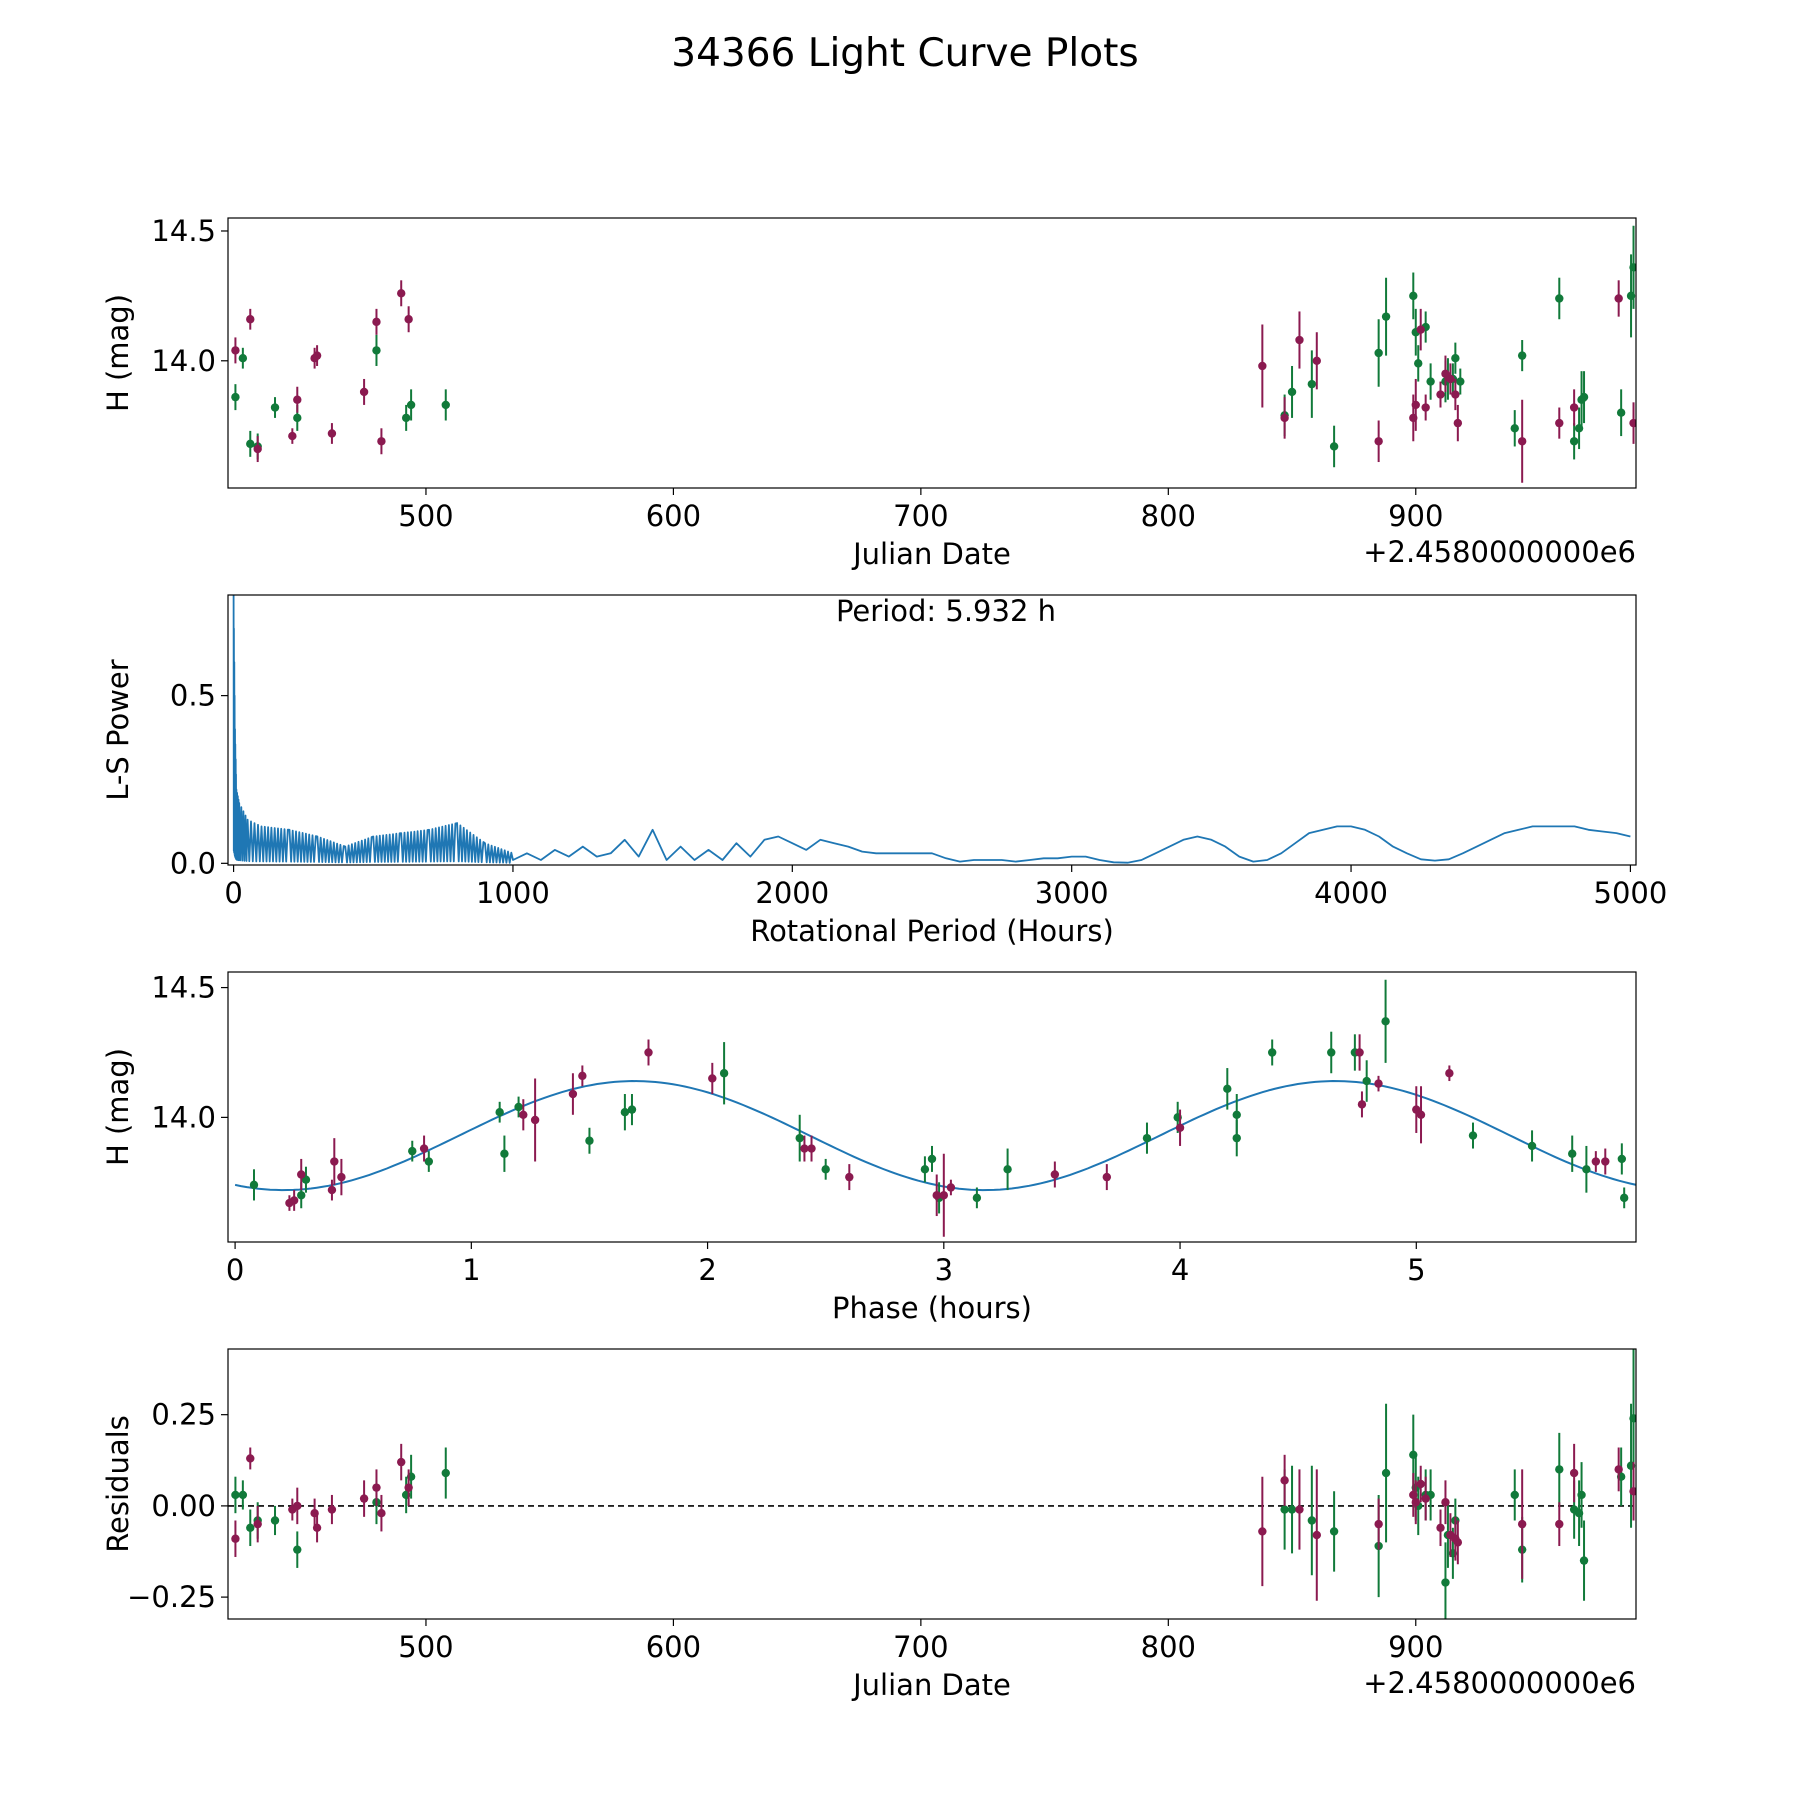 The image size is (1800, 1800). What do you see at coordinates (792, 893) in the screenshot?
I see `x-tick-label: 2000` at bounding box center [792, 893].